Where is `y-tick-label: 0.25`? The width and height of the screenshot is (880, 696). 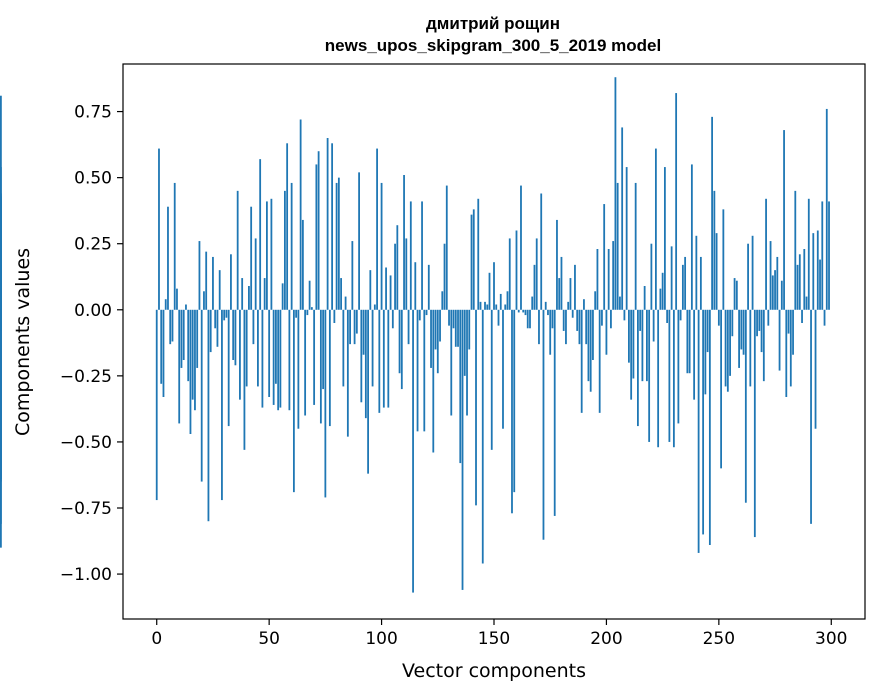
y-tick-label: 0.25 is located at coordinates (93, 245).